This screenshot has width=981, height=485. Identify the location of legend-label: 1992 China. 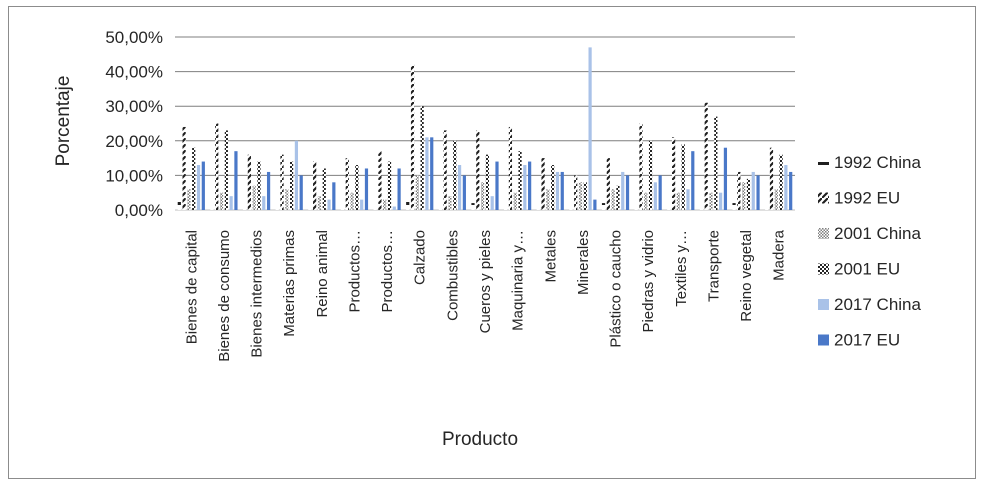
(878, 162).